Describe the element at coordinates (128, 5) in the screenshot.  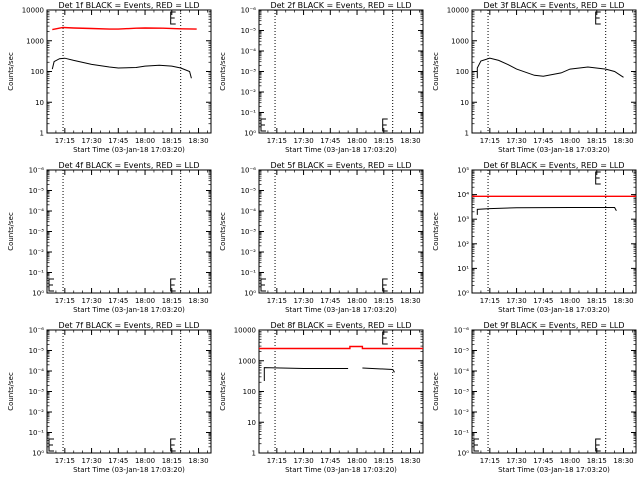
I see `panel-title: Det 1f BLACK = Events, RED = LLD` at that location.